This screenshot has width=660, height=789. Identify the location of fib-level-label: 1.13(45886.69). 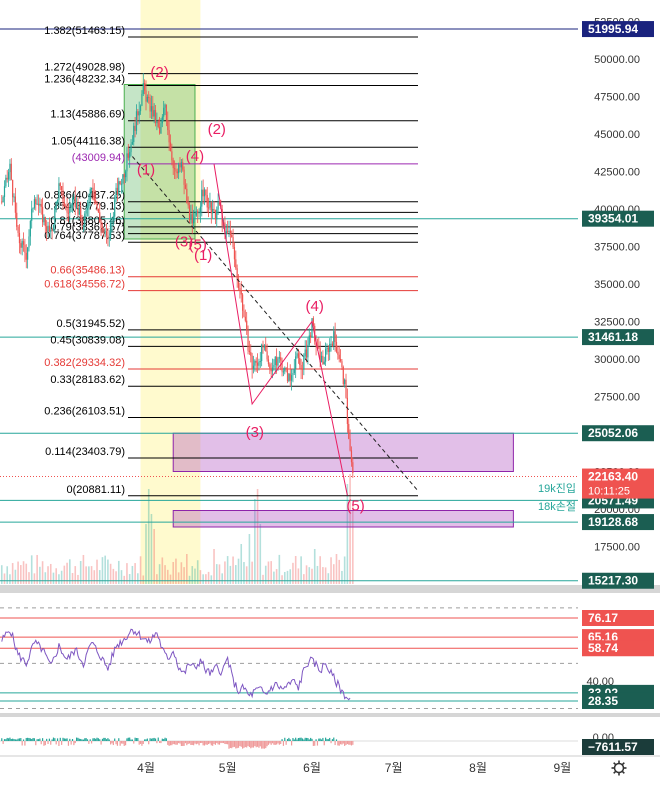
(87, 115).